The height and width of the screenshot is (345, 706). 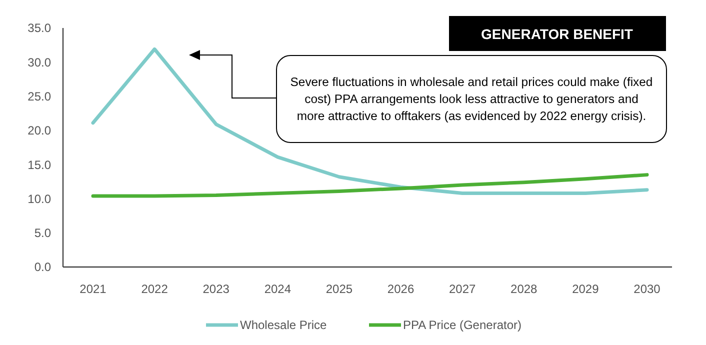 I want to click on legend-label: PPA Price (Generator), so click(x=462, y=325).